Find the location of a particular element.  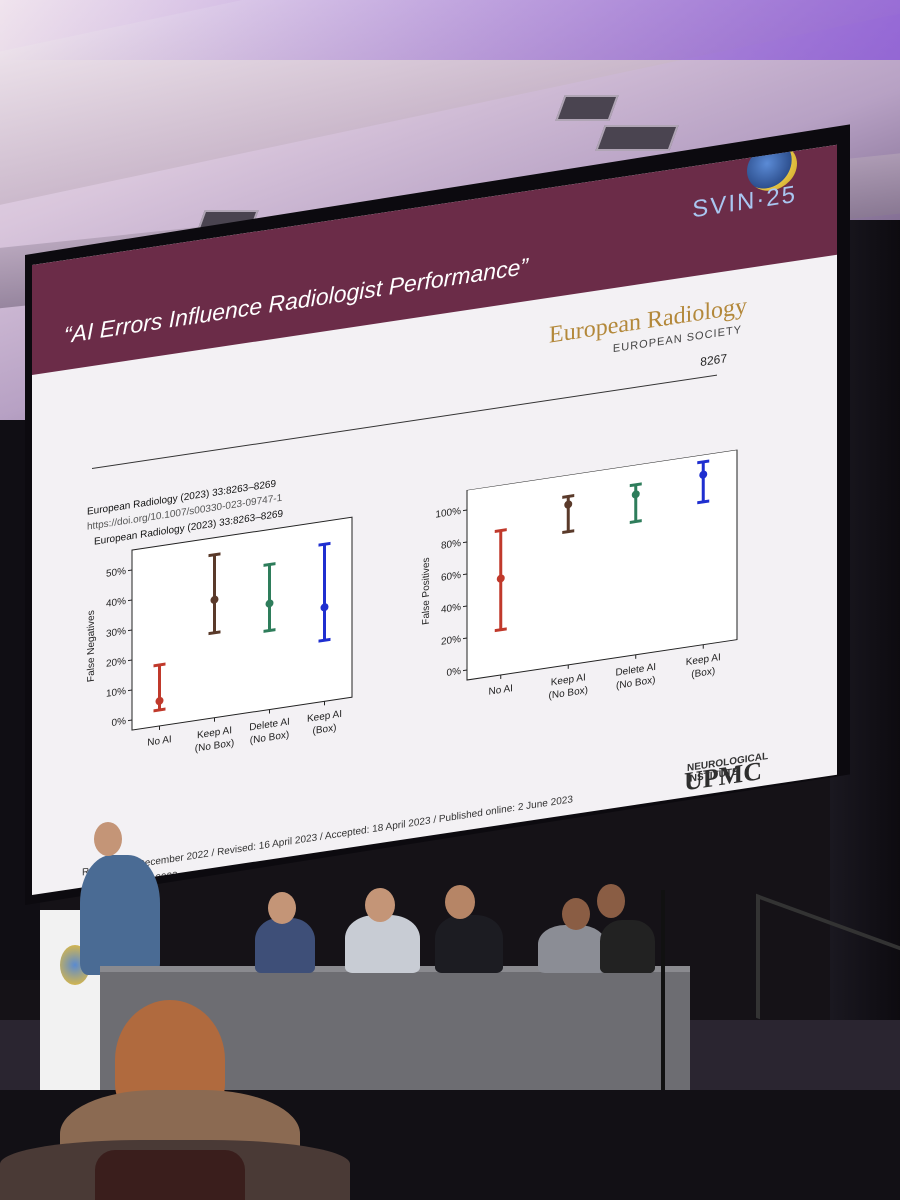

camera-tripod is located at coordinates (663, 1040).